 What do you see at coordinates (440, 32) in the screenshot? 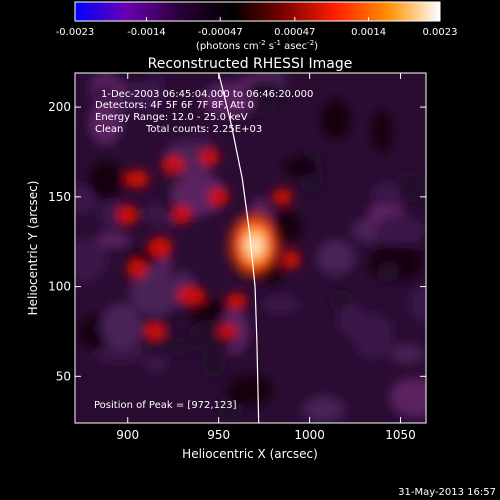
I see `colorbar-tick-label: 0.0023` at bounding box center [440, 32].